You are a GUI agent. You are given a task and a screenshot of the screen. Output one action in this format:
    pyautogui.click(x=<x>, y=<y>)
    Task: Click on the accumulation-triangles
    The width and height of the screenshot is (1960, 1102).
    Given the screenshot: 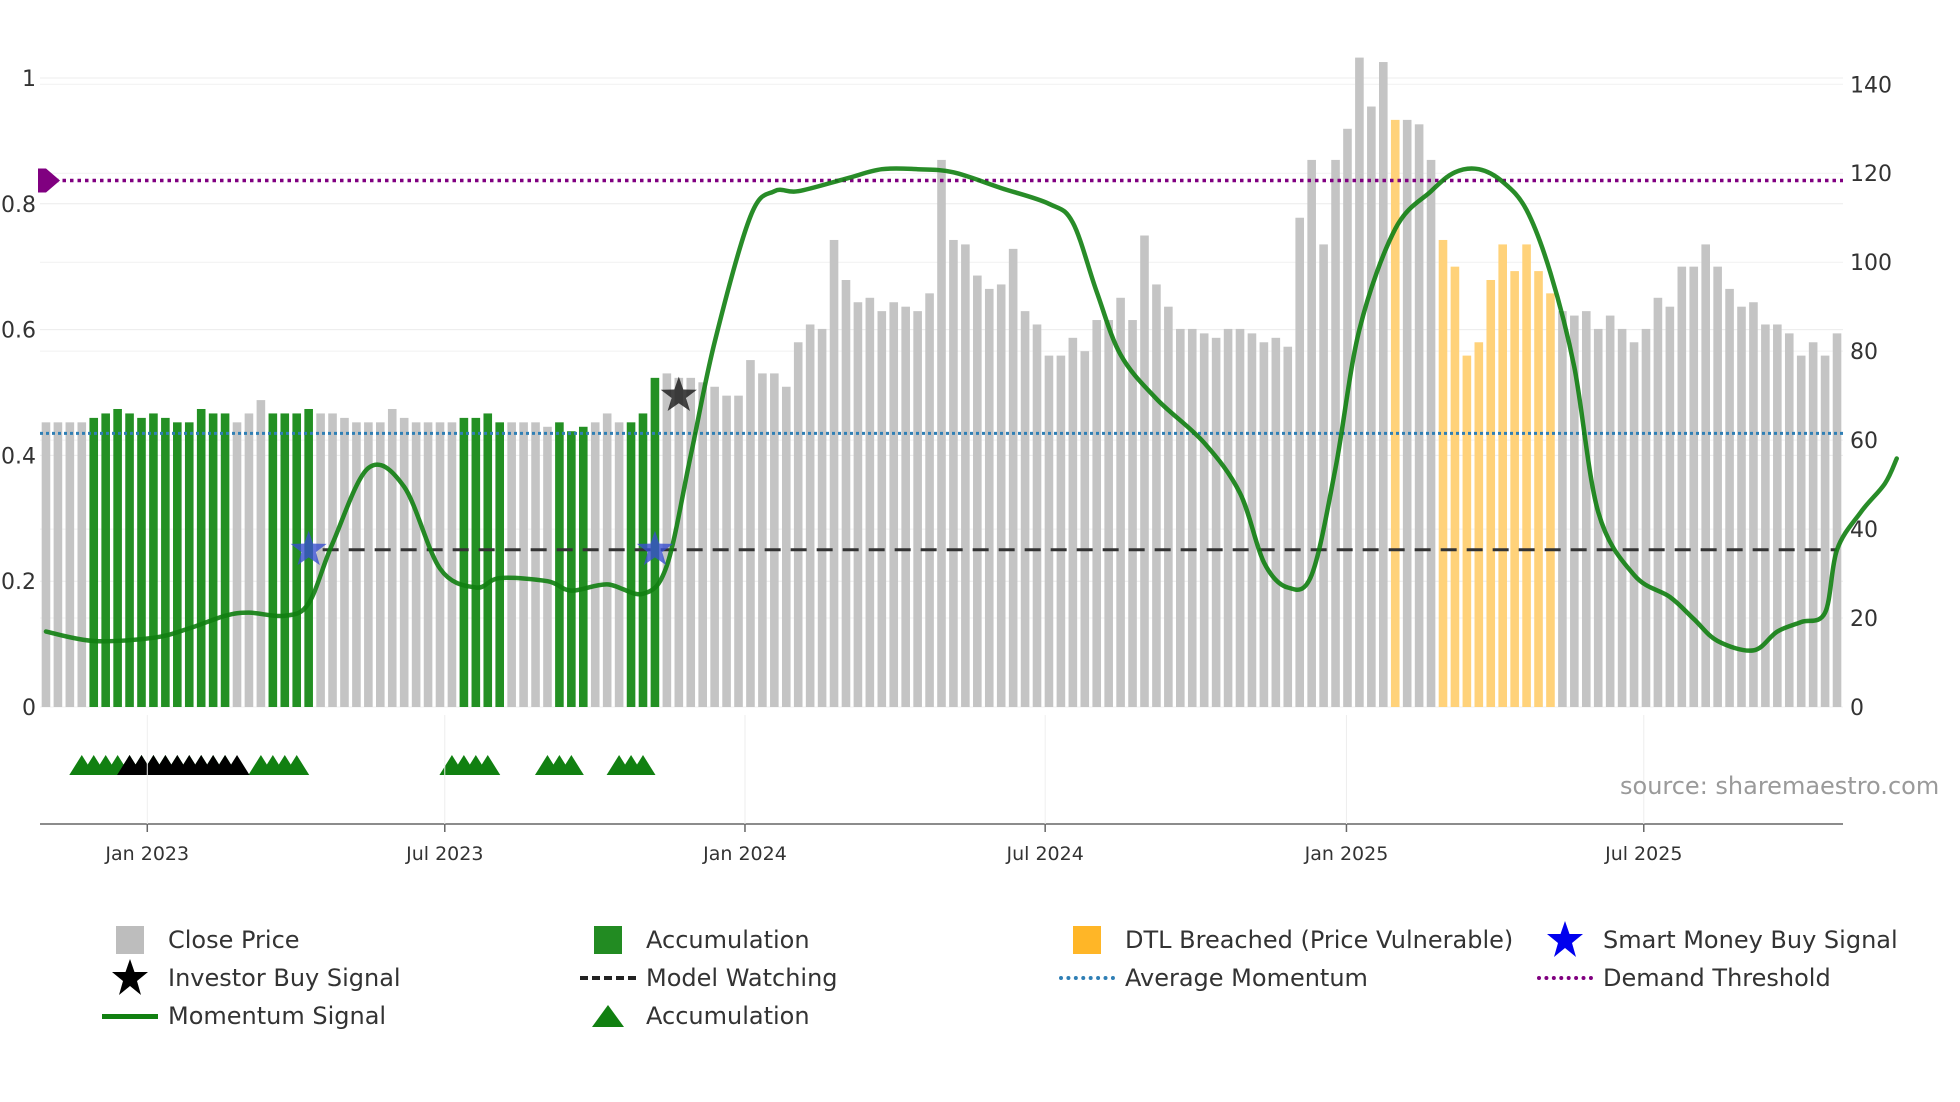 What is the action you would take?
    pyautogui.click(x=362, y=765)
    